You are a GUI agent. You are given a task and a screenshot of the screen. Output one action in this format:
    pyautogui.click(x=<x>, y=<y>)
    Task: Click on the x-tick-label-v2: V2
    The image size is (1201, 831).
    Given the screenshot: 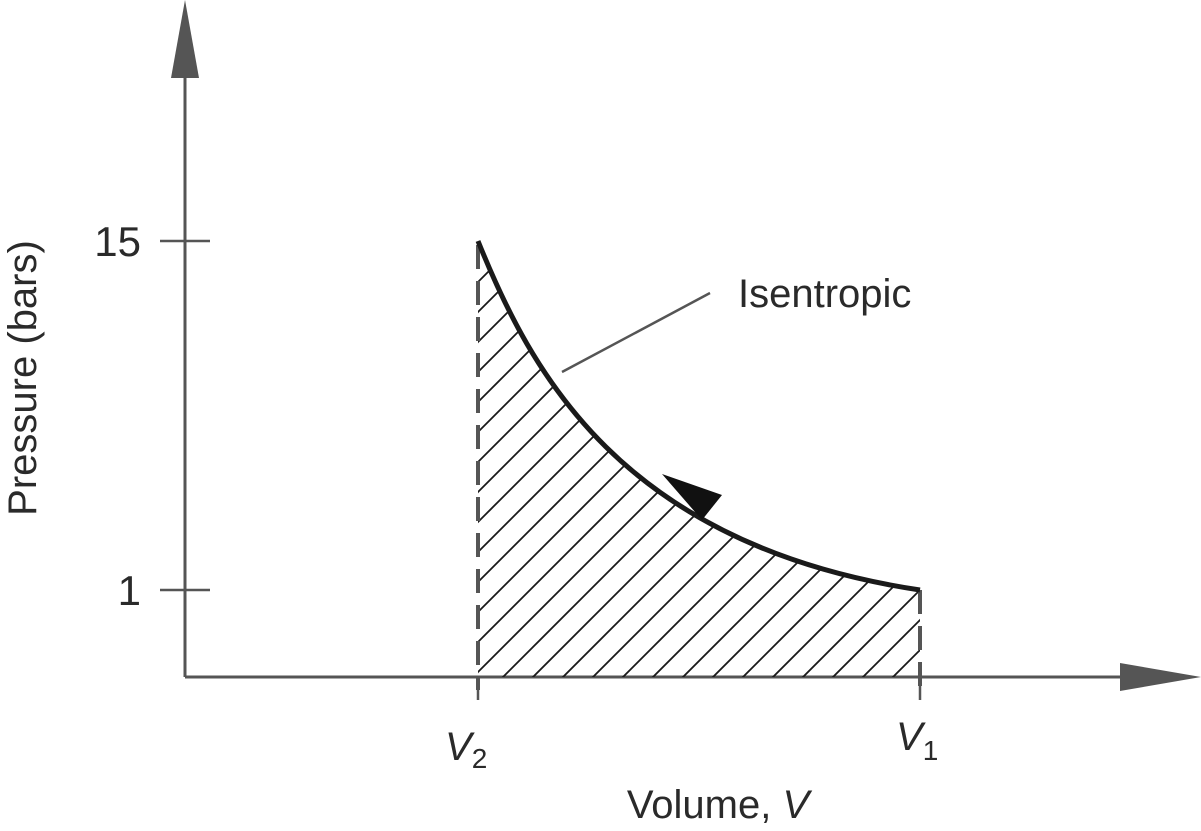 What is the action you would take?
    pyautogui.click(x=466, y=749)
    